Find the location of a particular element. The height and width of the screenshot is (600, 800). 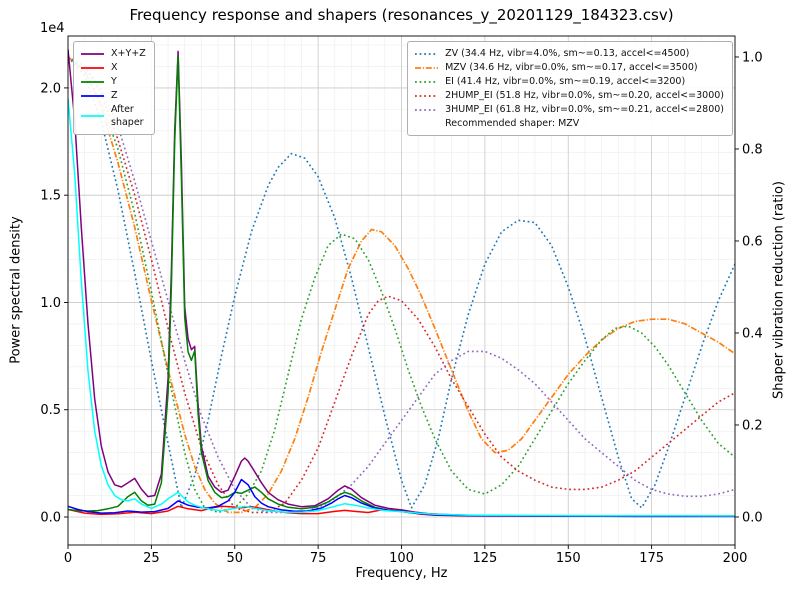

legend-item: X+Y+Z is located at coordinates (113, 53).